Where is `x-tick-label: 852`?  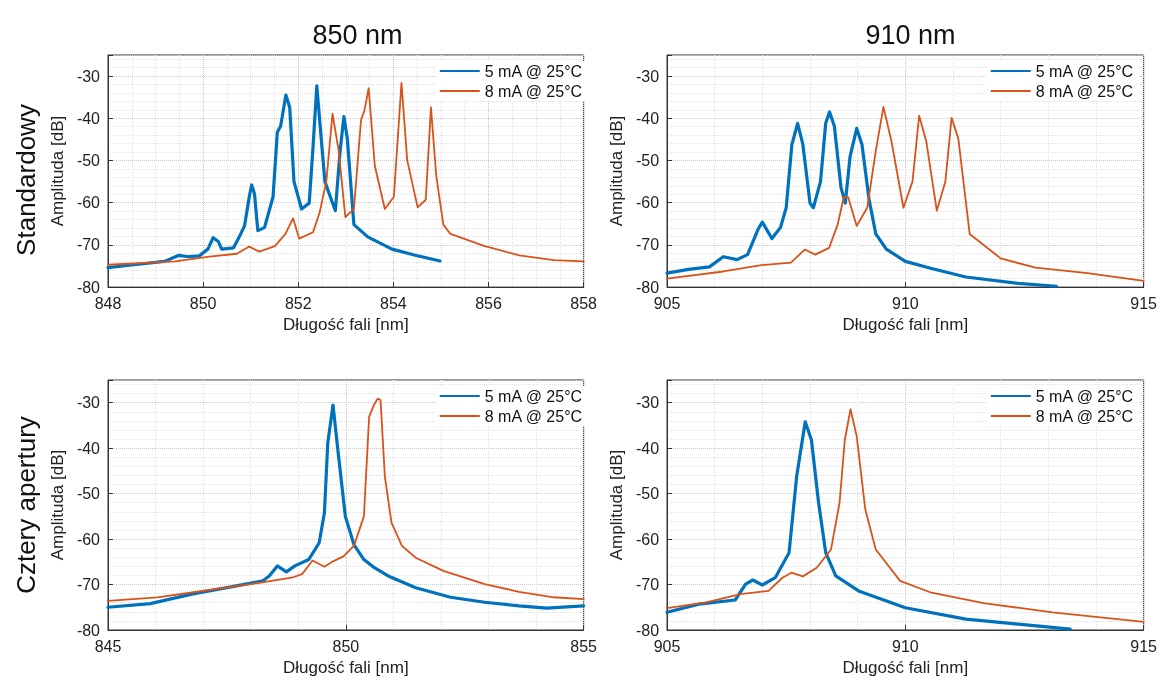 x-tick-label: 852 is located at coordinates (298, 303).